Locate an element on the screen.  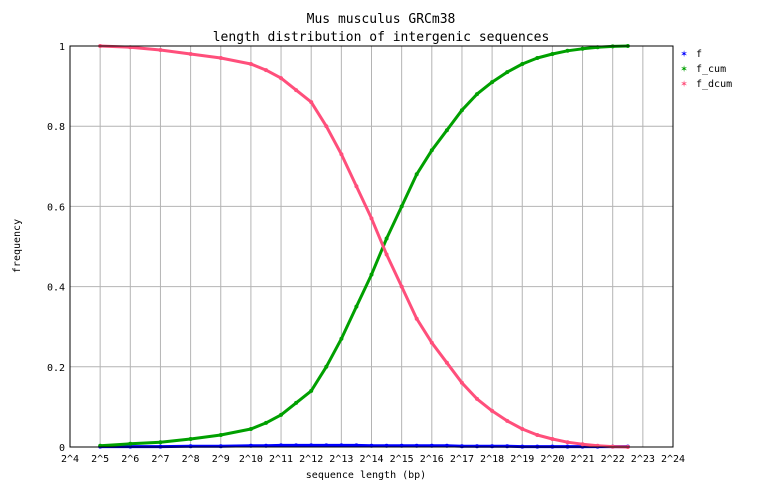
legend-label: f_dcum is located at coordinates (714, 84).